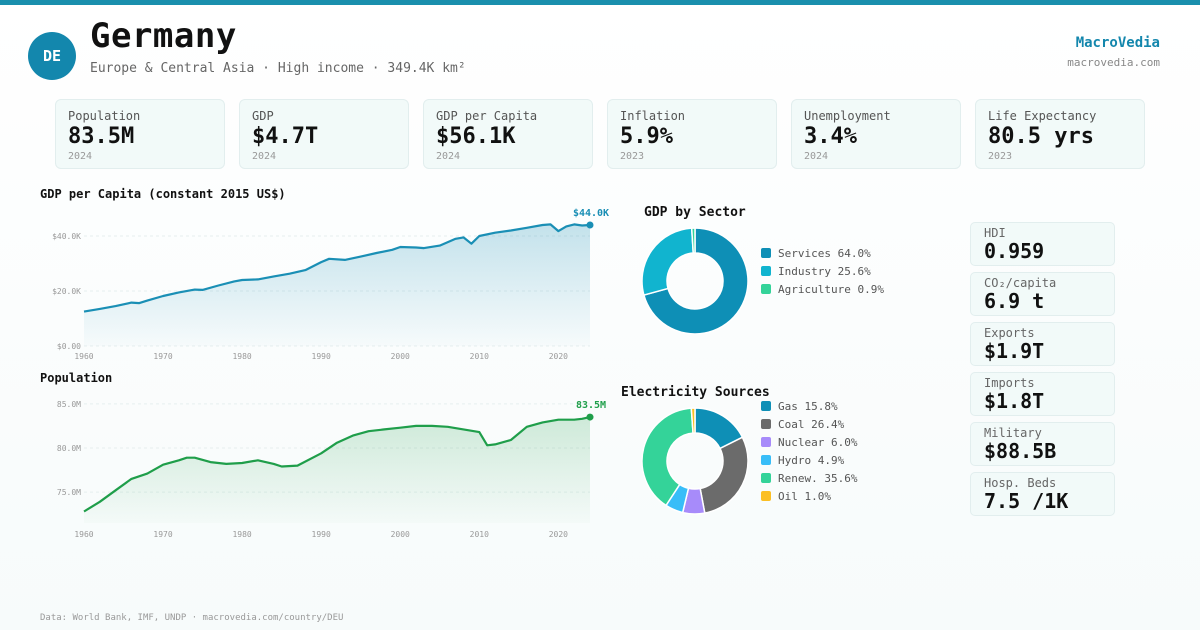 This screenshot has width=1200, height=630. What do you see at coordinates (695, 212) in the screenshot?
I see `sector-chart-title: GDP by Sector` at bounding box center [695, 212].